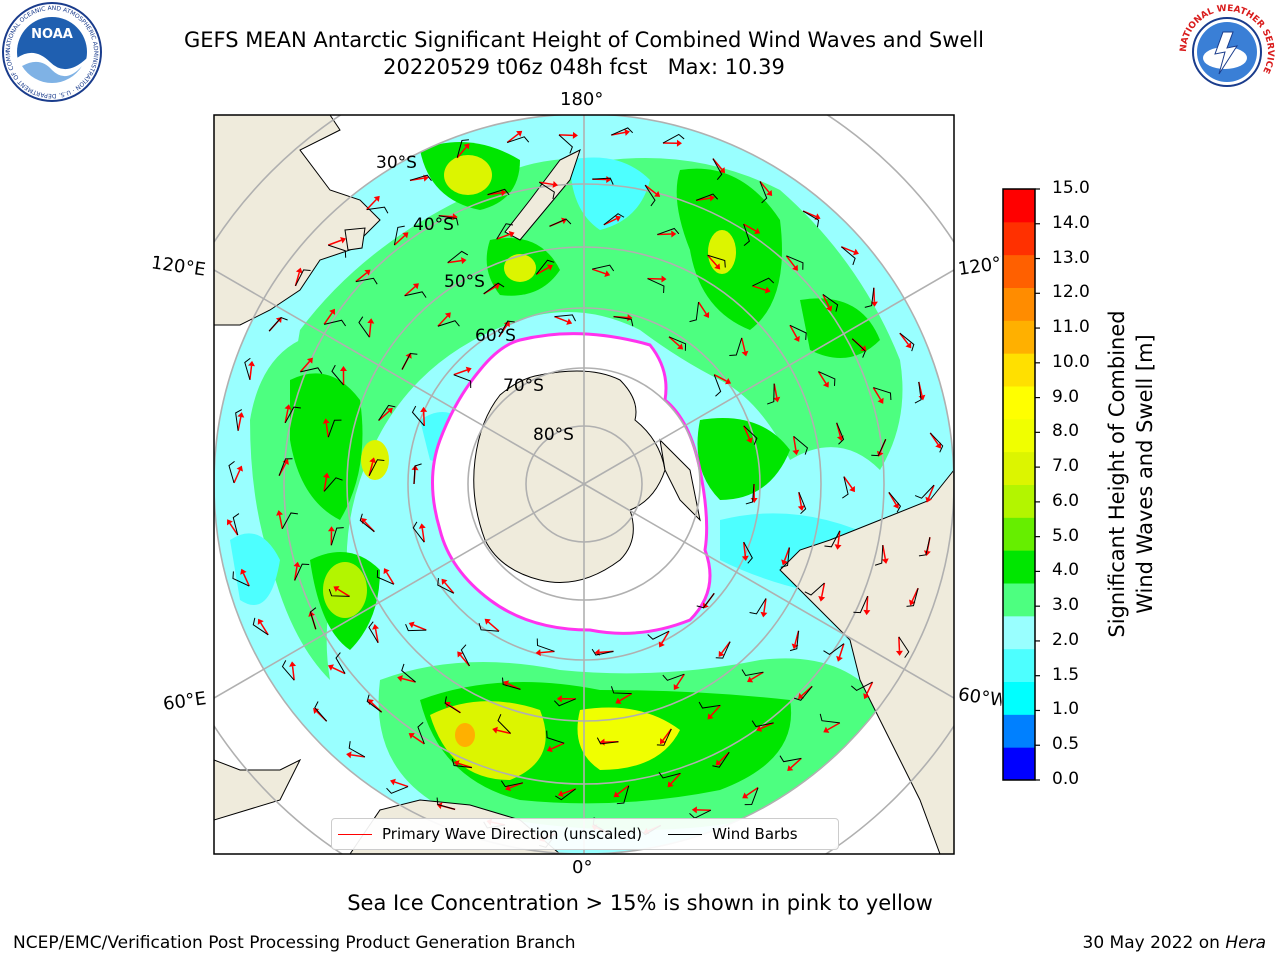 This screenshot has height=960, width=1280. I want to click on colorbar-tick-label: 6.0, so click(1066, 500).